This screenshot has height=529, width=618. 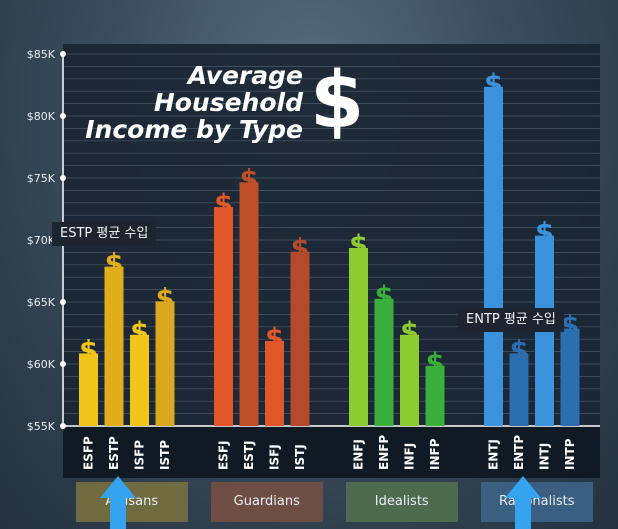 What do you see at coordinates (194, 129) in the screenshot?
I see `chart-title-line-3: Income by Type` at bounding box center [194, 129].